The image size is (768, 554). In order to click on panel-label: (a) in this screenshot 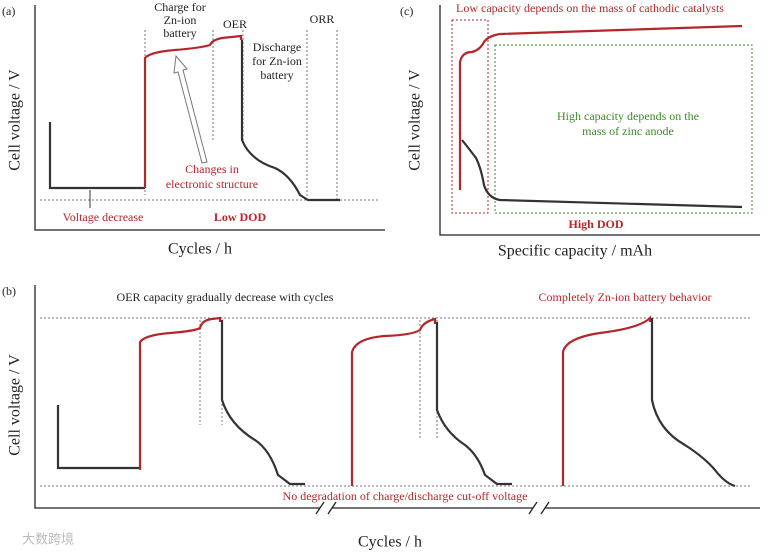, I will do `click(8, 11)`.